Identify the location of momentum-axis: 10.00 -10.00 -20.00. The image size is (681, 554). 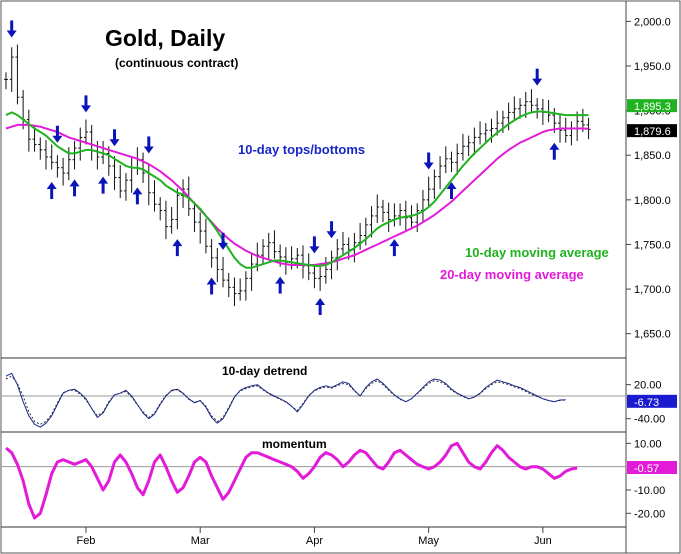
(645, 479).